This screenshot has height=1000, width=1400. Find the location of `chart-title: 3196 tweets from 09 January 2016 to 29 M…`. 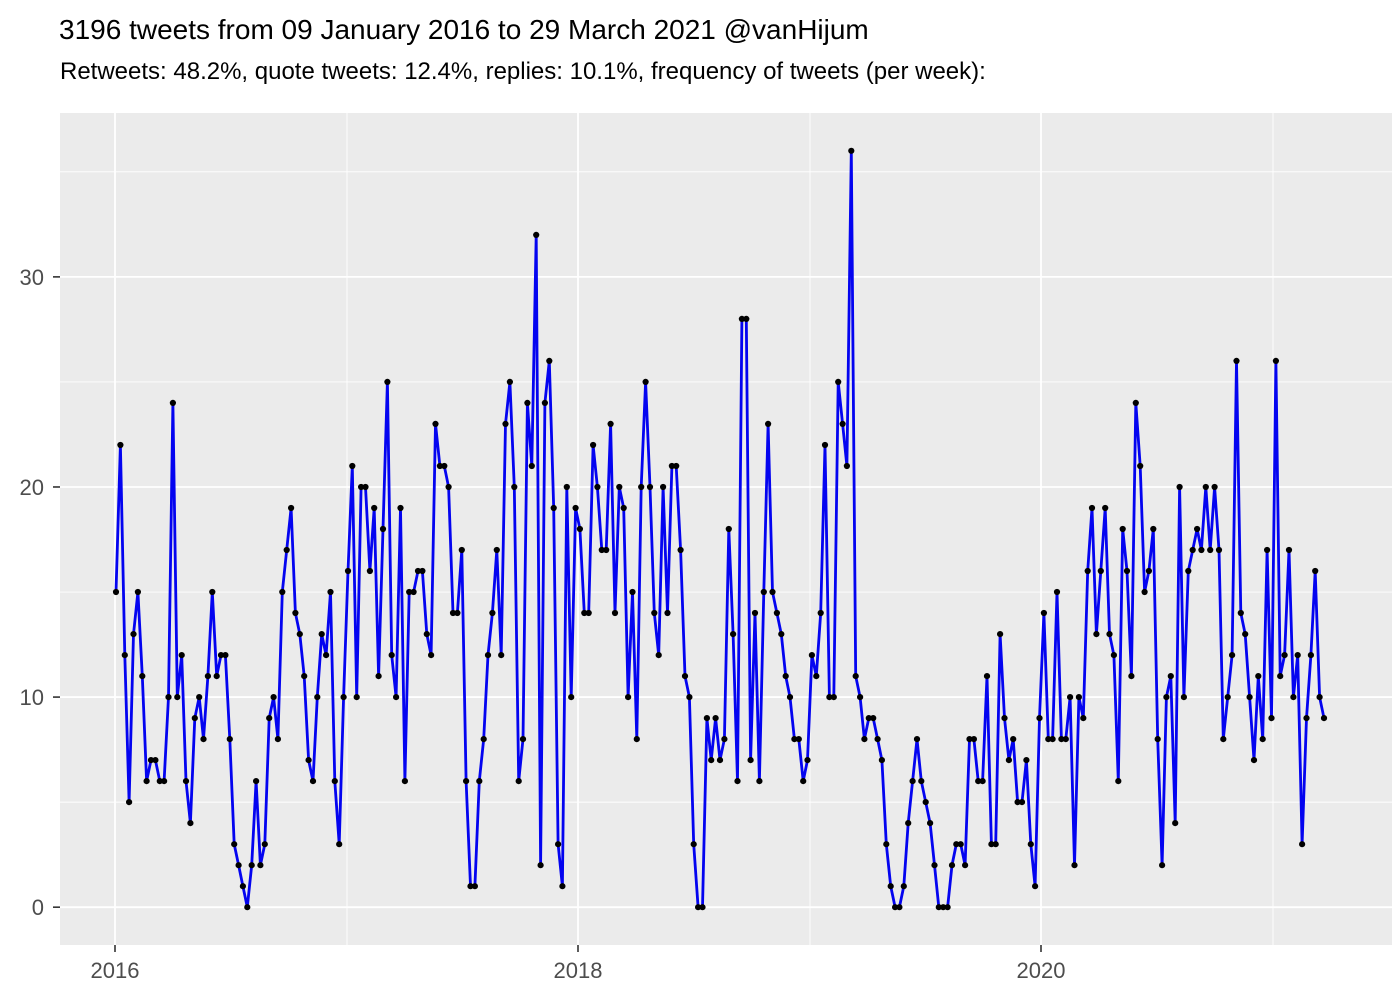

chart-title: 3196 tweets from 09 January 2016 to 29 M… is located at coordinates (464, 29).